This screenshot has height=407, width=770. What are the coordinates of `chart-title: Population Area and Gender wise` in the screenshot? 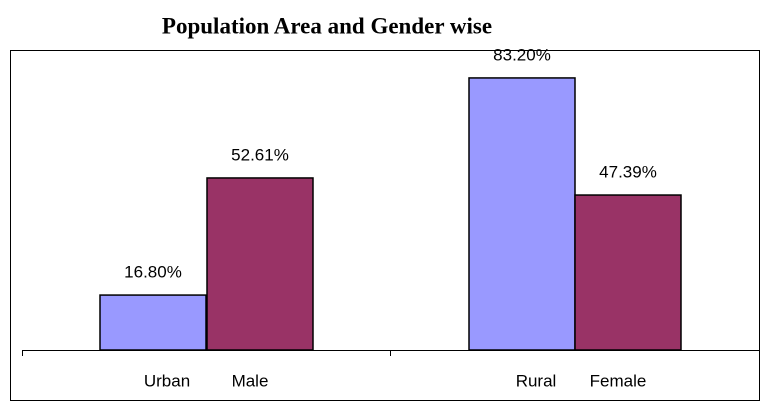 It's located at (327, 25).